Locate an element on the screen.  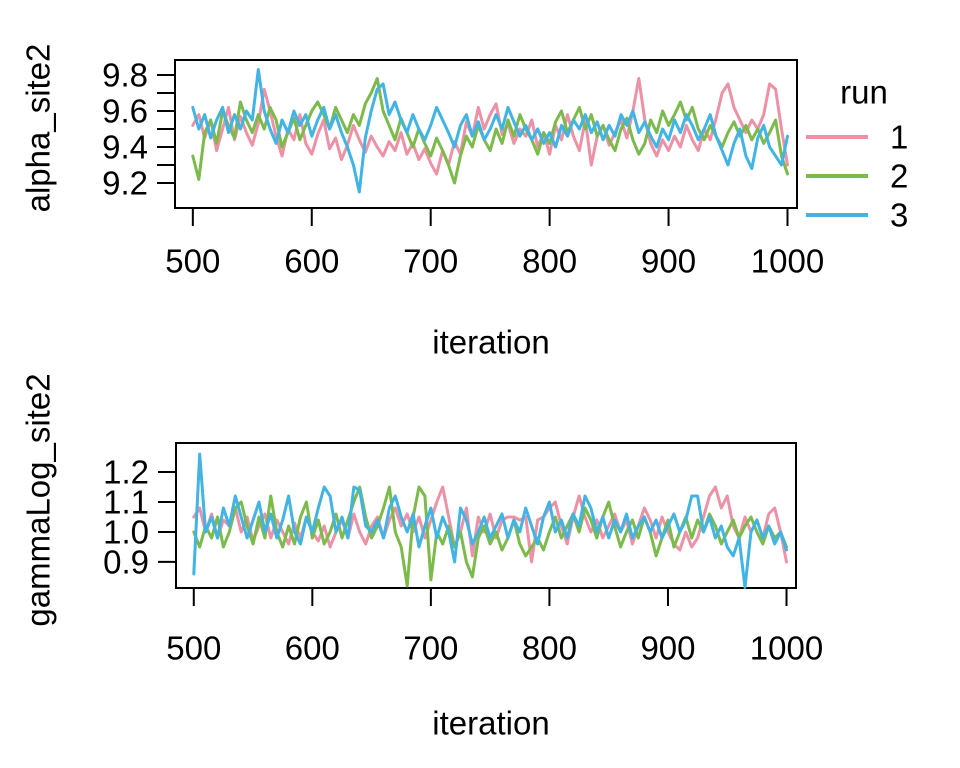
y-tick-label: 9.6 is located at coordinates (125, 111).